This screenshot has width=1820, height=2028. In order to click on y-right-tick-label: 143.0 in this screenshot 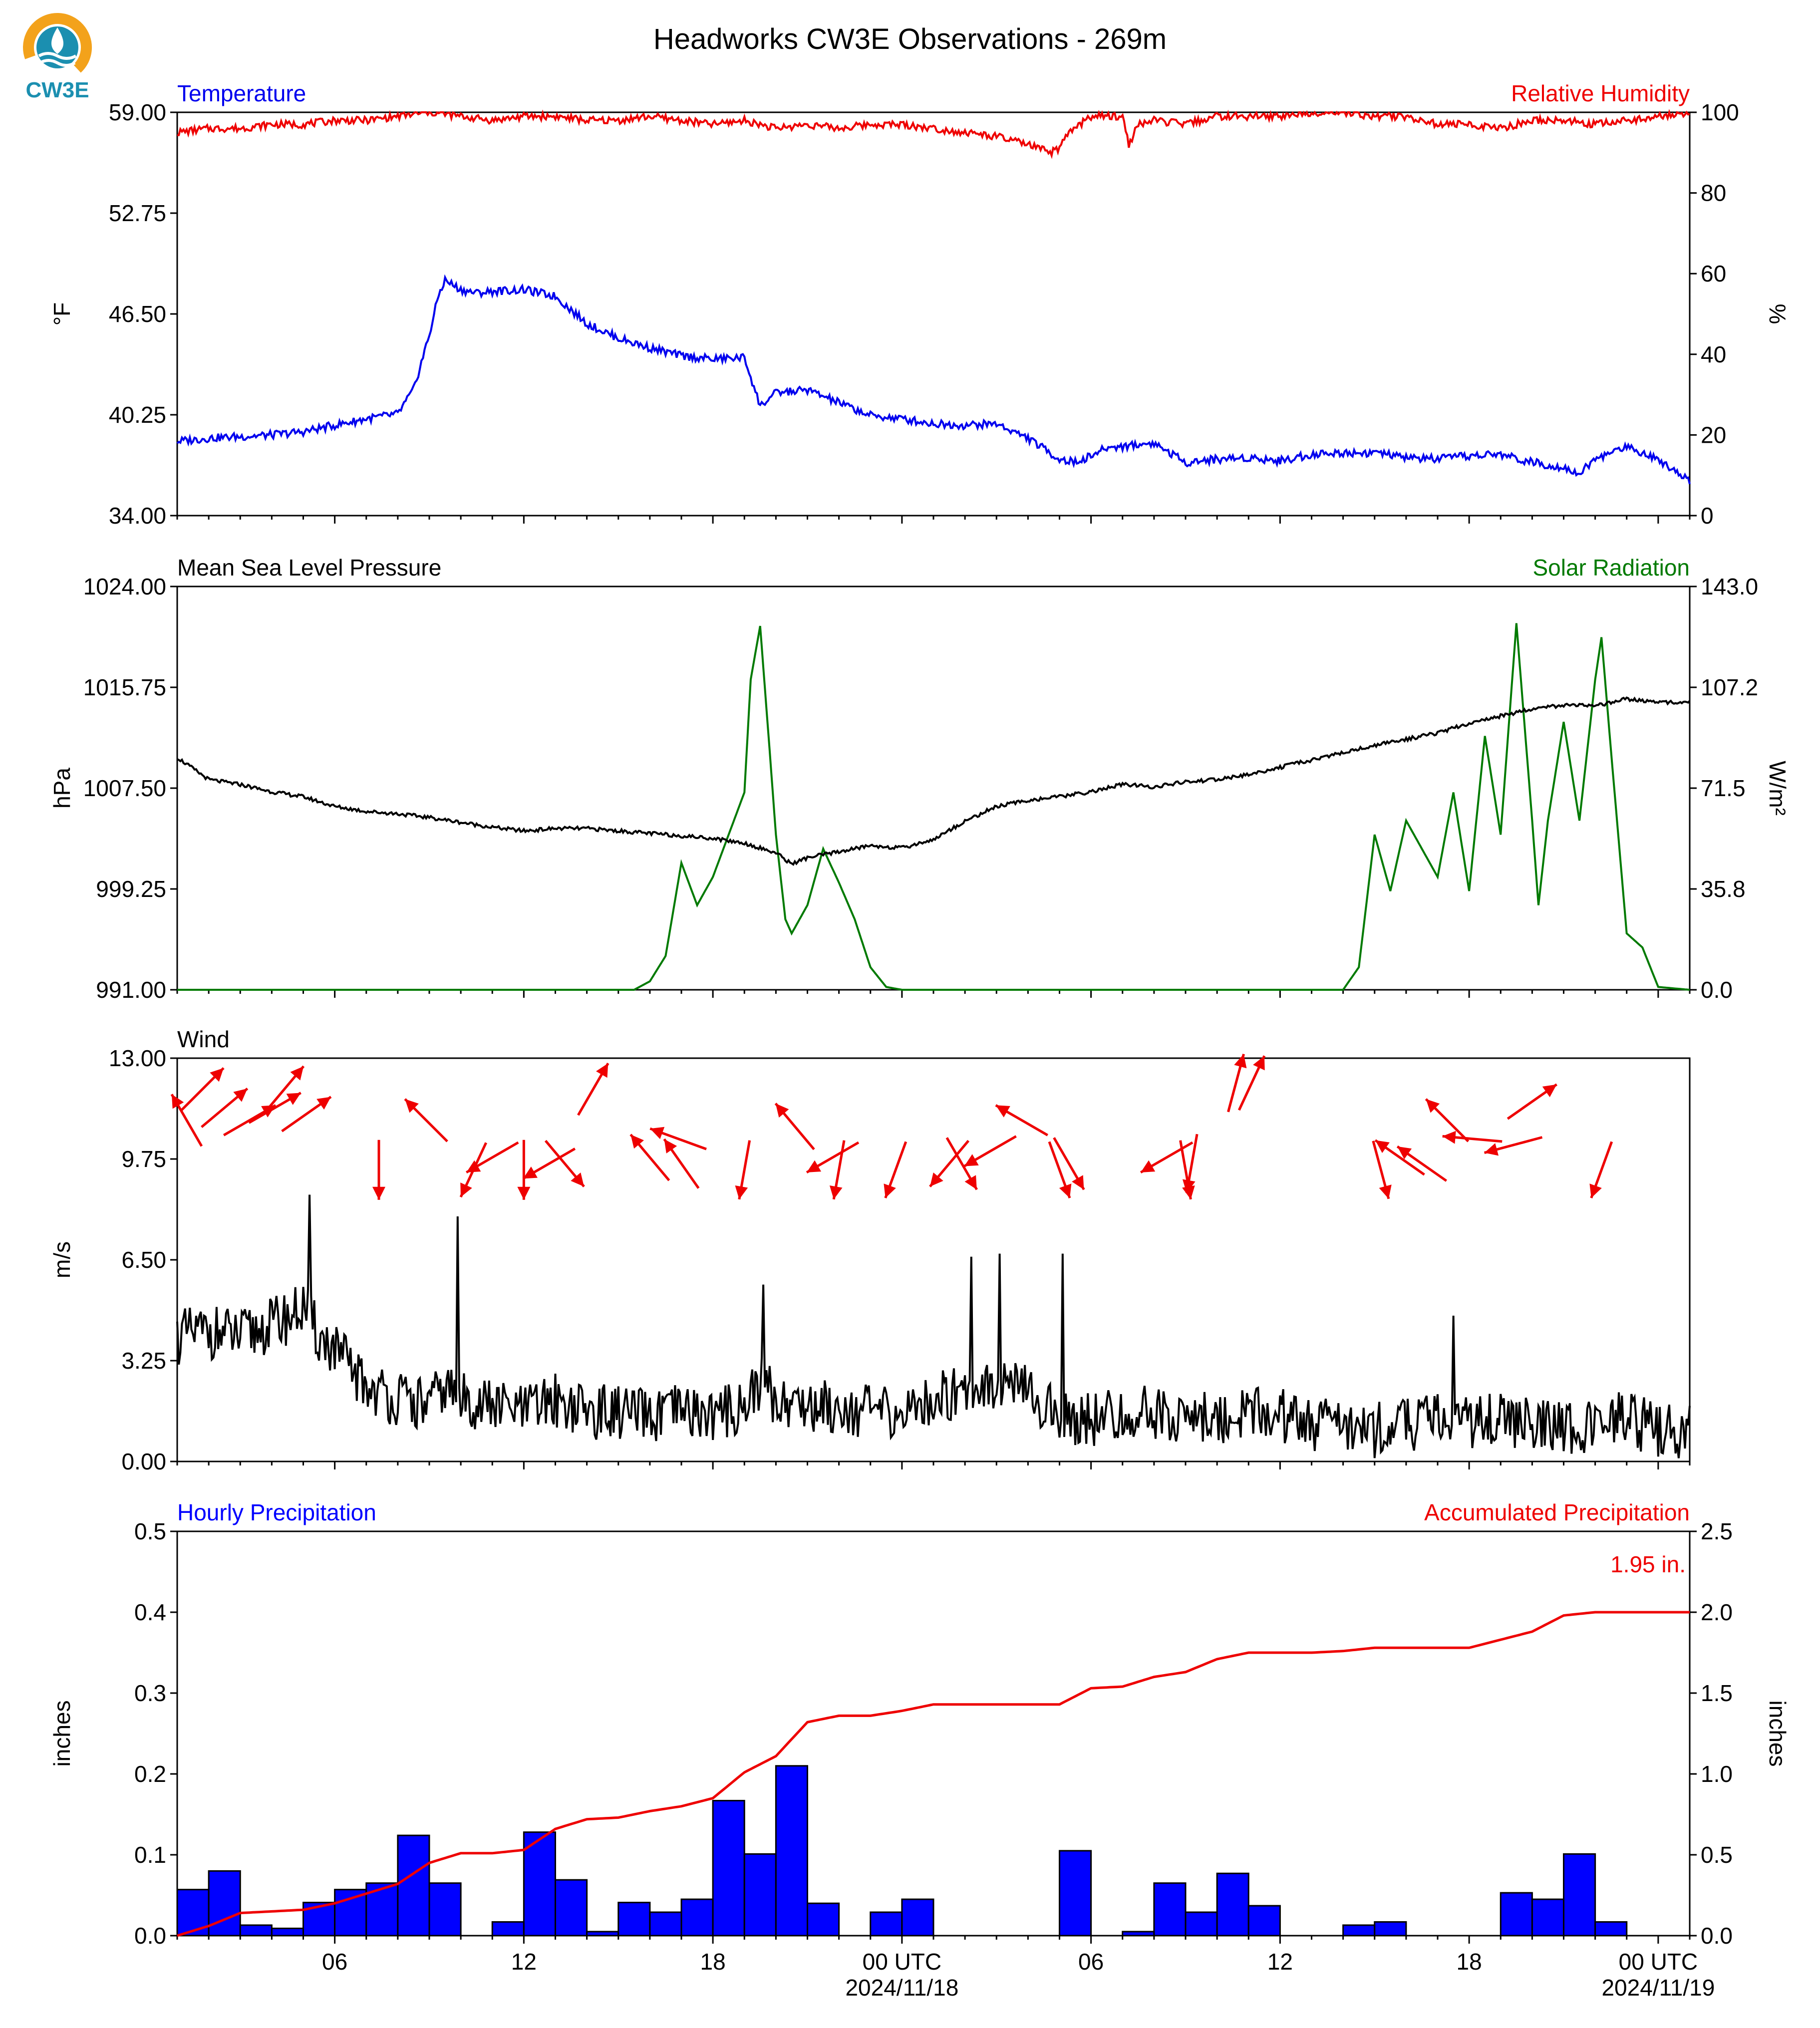, I will do `click(1729, 586)`.